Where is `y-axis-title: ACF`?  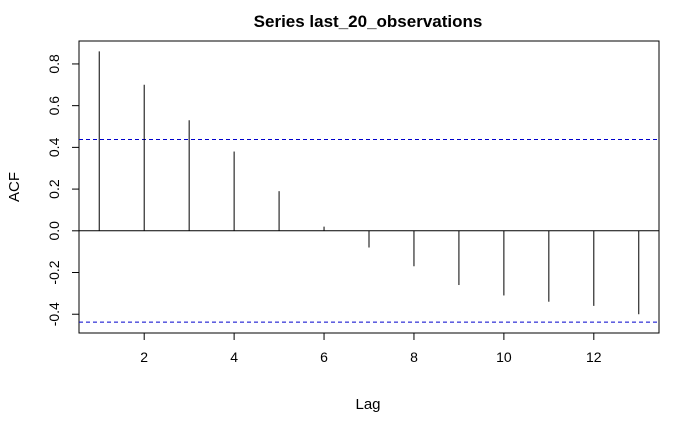 y-axis-title: ACF is located at coordinates (14, 187).